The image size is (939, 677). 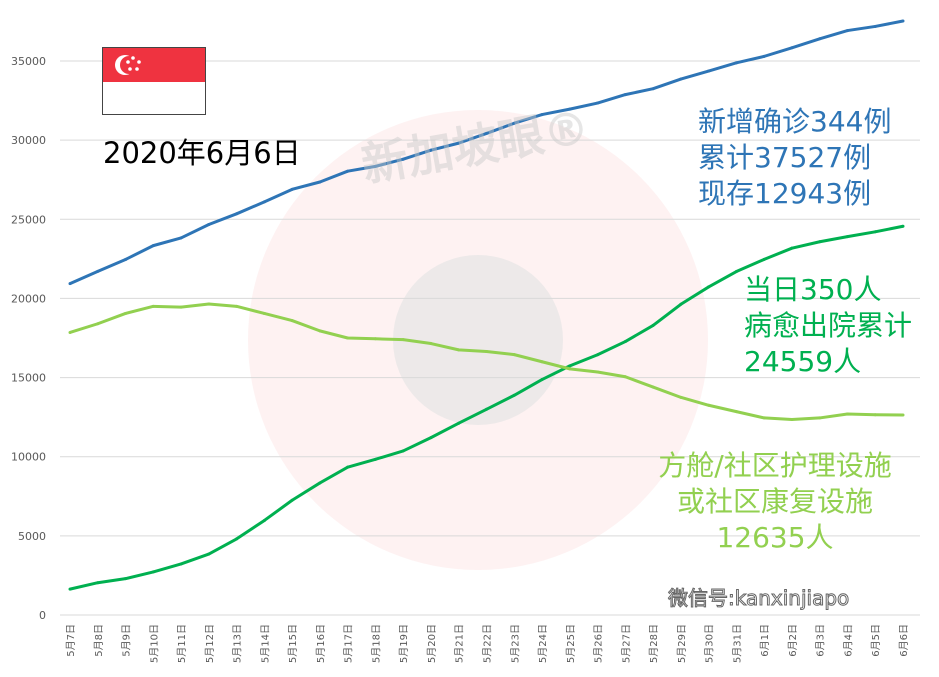 I want to click on x-tick-label: 6月4日, so click(x=848, y=640).